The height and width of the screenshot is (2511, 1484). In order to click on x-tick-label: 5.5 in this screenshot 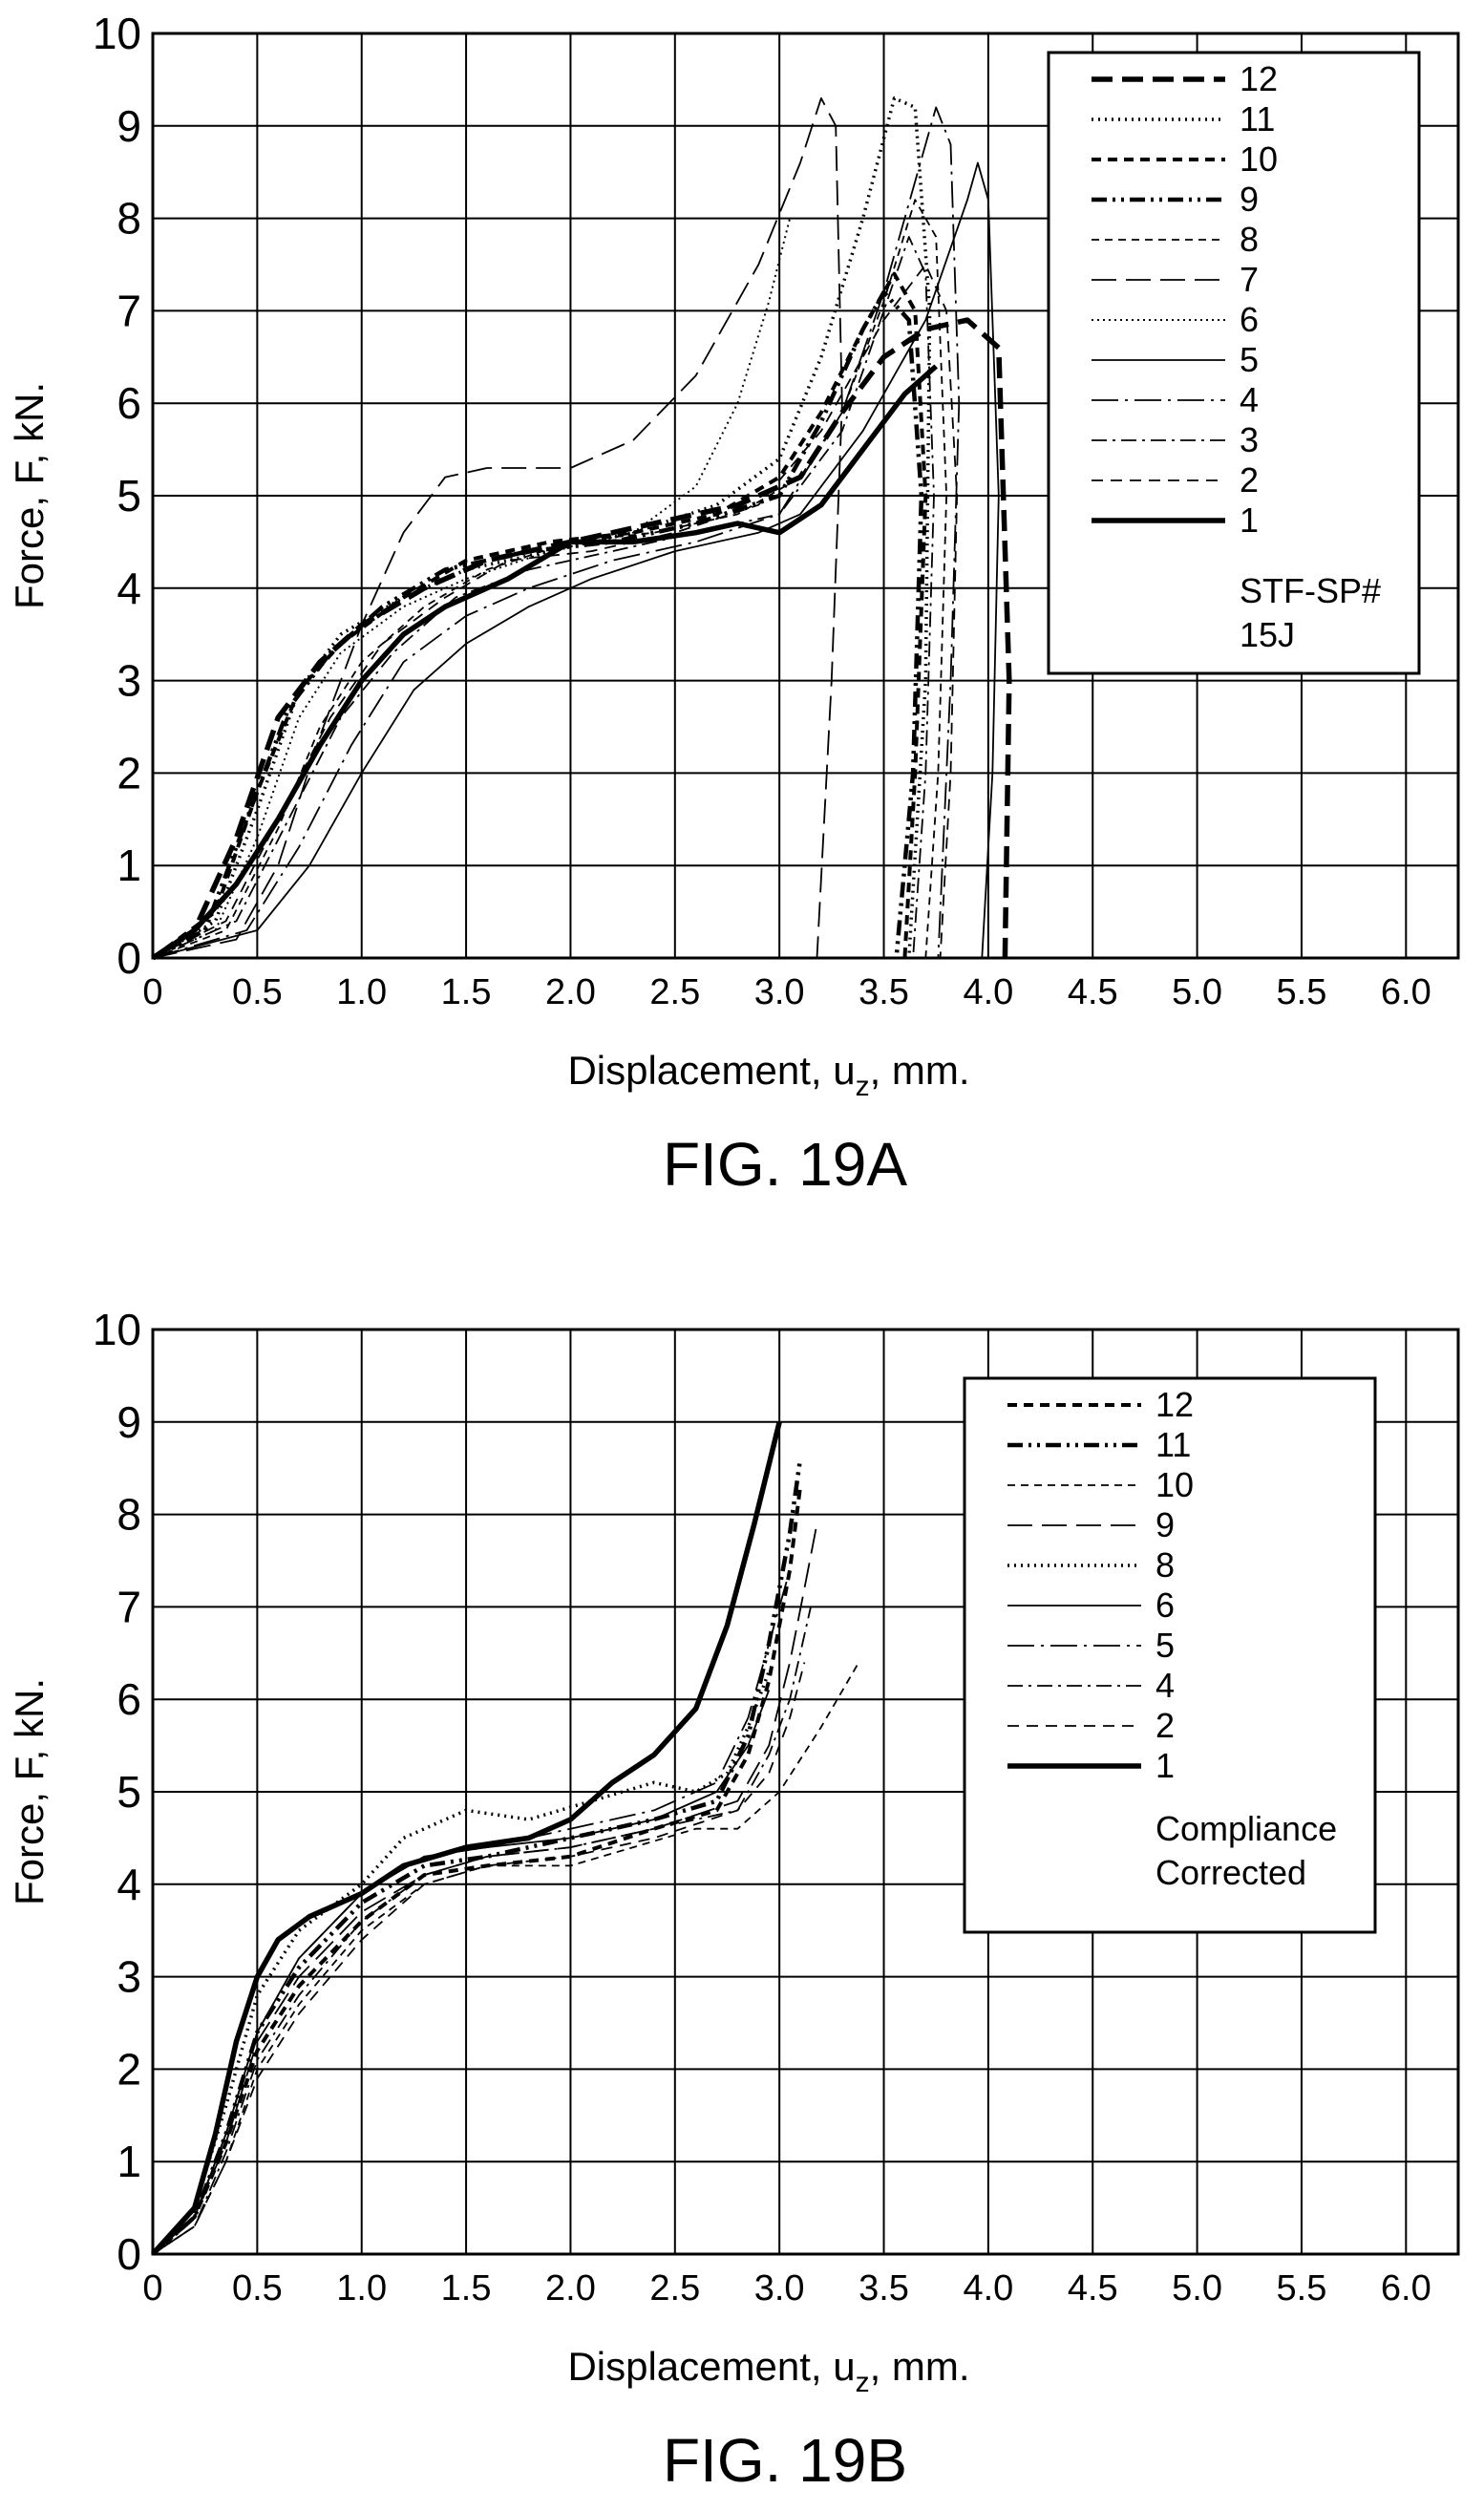, I will do `click(1302, 992)`.